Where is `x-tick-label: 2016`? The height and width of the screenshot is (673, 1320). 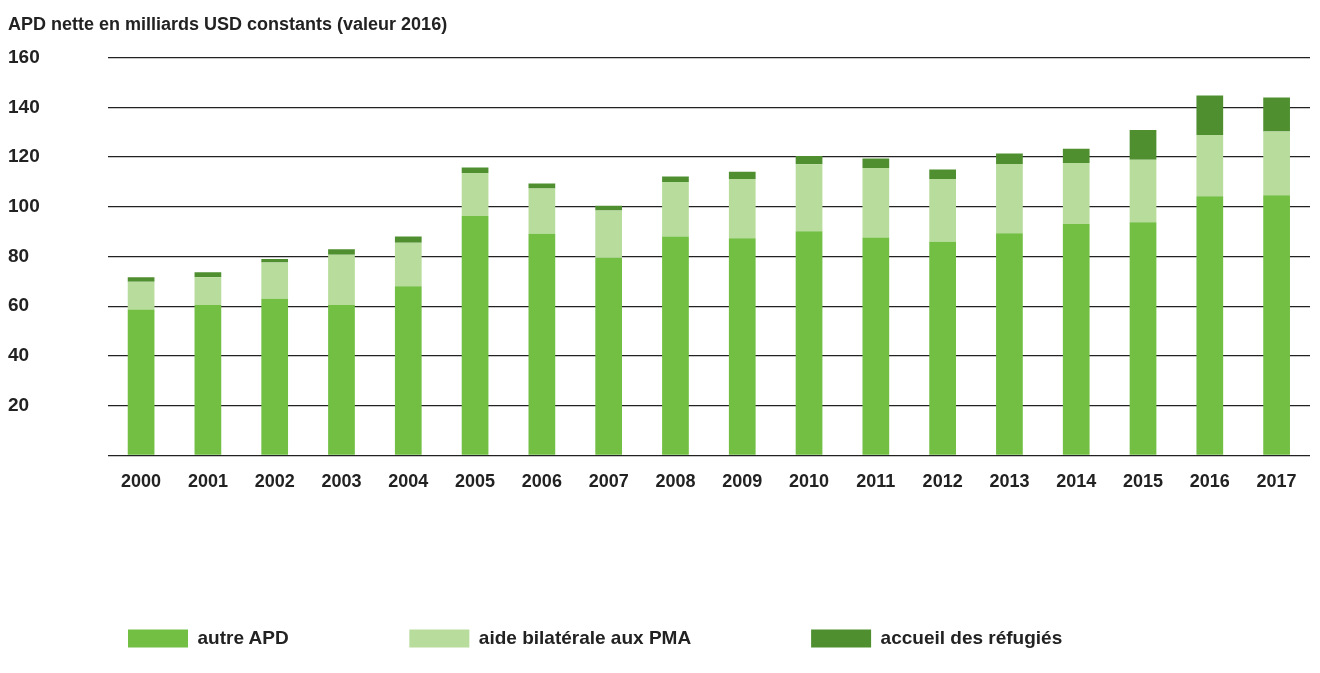
x-tick-label: 2016 is located at coordinates (1209, 481).